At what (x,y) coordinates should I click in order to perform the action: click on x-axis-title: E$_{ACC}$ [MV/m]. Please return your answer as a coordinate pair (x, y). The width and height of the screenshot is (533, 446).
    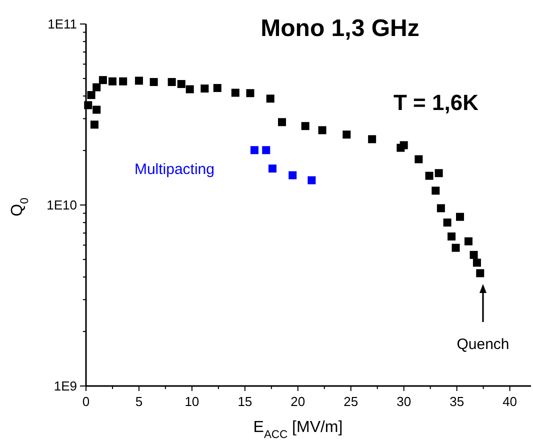
    Looking at the image, I should click on (298, 430).